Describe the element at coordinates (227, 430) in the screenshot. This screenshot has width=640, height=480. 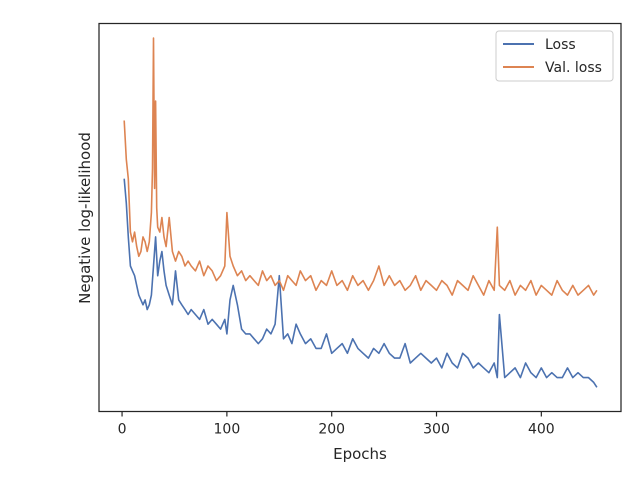
I see `x-tick-label: 100` at that location.